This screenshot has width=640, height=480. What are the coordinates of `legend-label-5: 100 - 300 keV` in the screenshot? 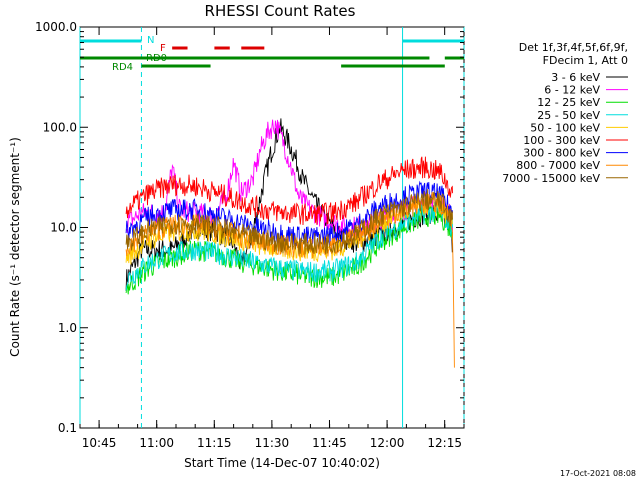 It's located at (561, 140).